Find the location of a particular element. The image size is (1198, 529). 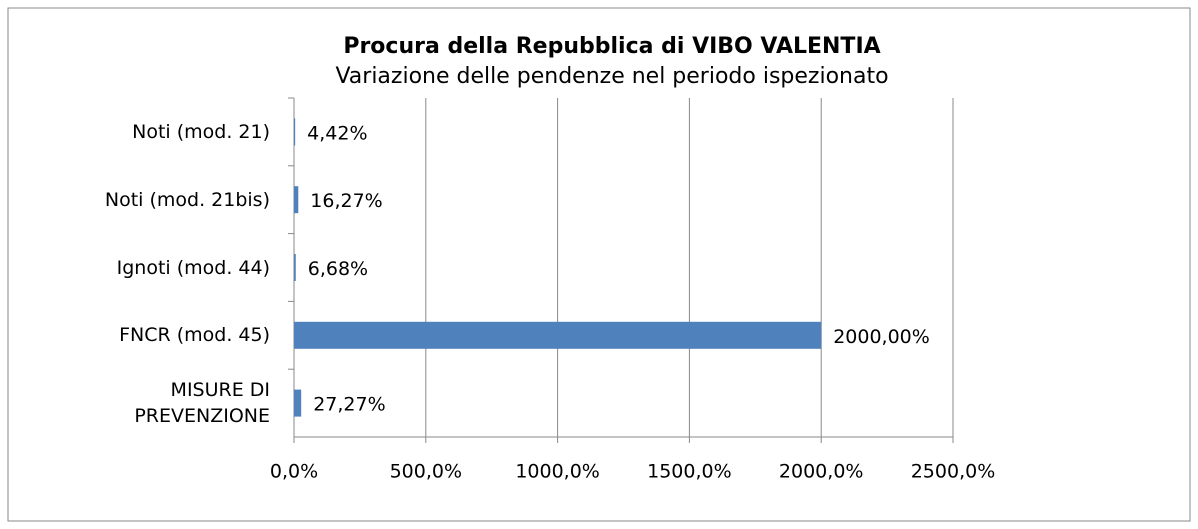

y-tick-label: Noti (mod. 21bis) is located at coordinates (187, 199).